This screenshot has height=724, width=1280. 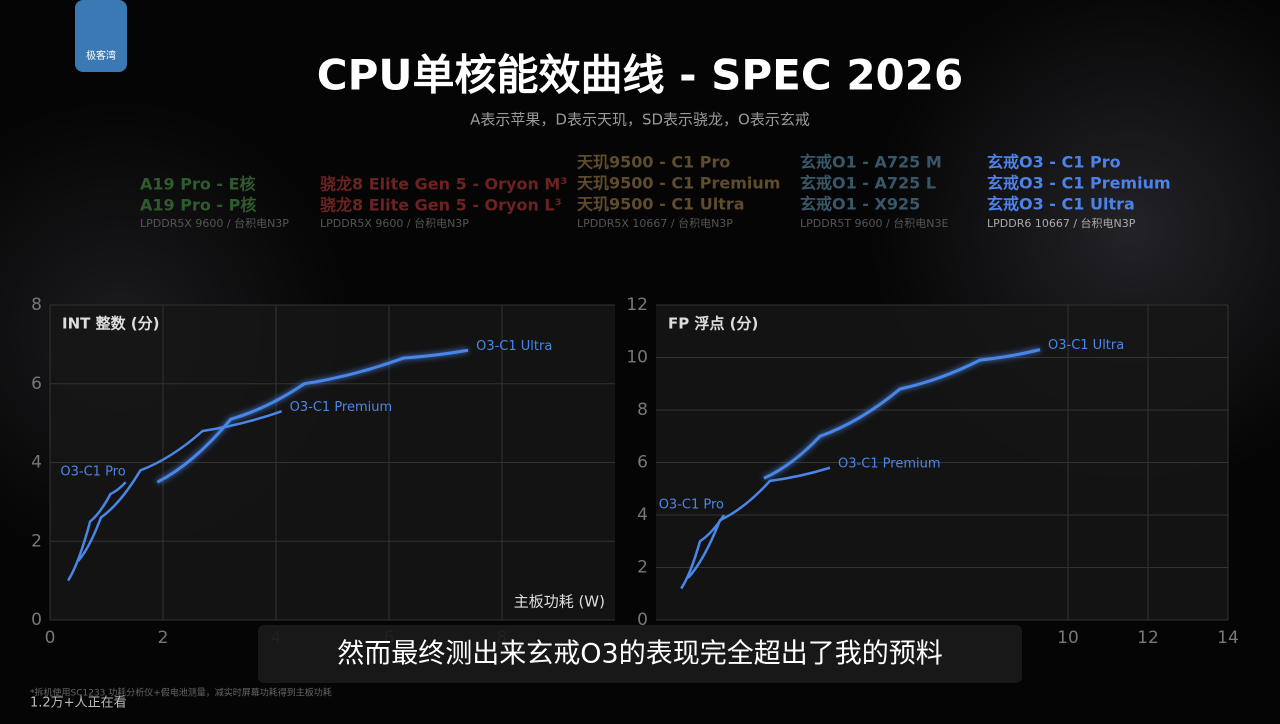 What do you see at coordinates (871, 162) in the screenshot?
I see `legend-entry: 玄戒O1 - A725 M` at bounding box center [871, 162].